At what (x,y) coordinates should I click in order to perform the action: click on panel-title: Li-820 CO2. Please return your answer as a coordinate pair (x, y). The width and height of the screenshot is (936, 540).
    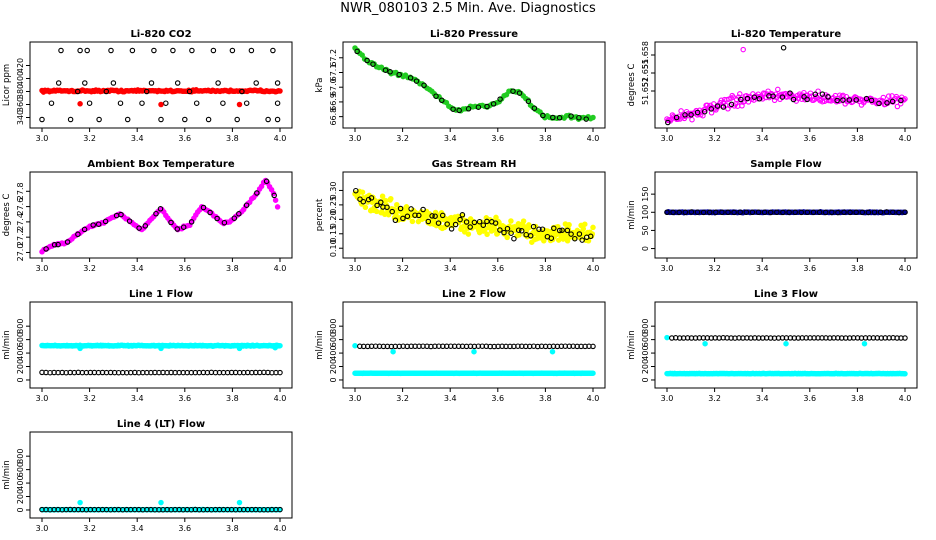
    Looking at the image, I should click on (160, 34).